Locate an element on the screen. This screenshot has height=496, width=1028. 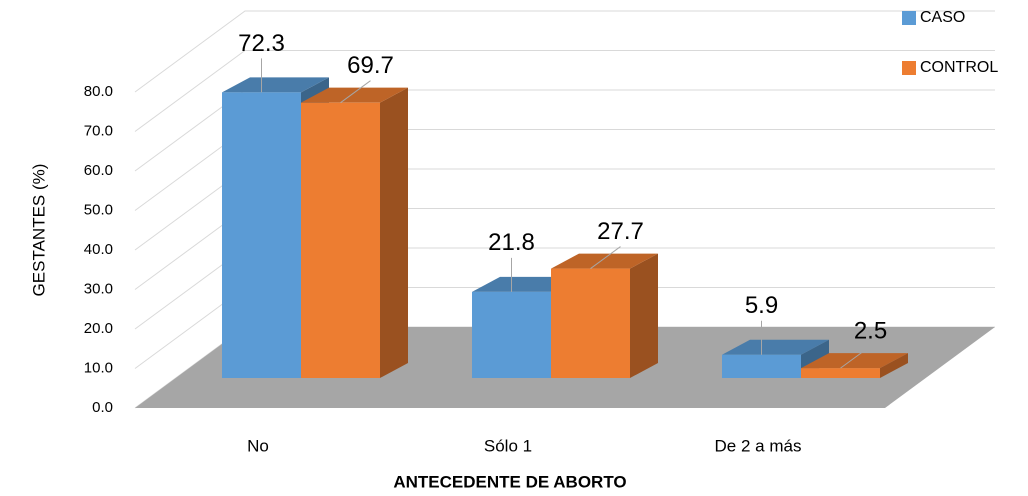
legend-label: CONTROL is located at coordinates (959, 67).